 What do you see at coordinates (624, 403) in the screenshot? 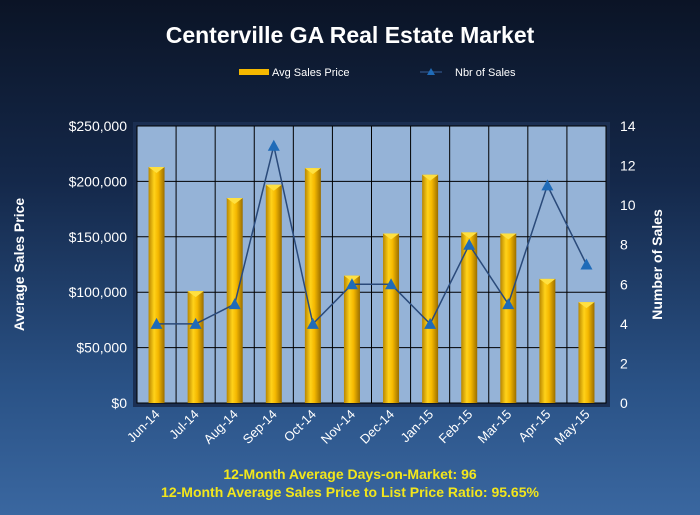
I see `y2-tick-label: 0` at bounding box center [624, 403].